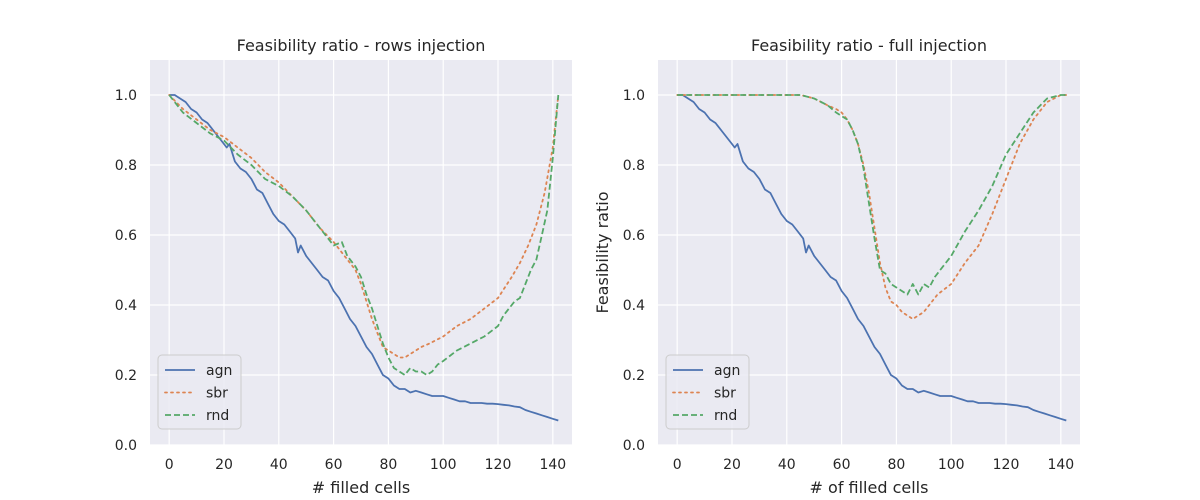  What do you see at coordinates (869, 487) in the screenshot?
I see `x-axis-label: # of filled cells` at bounding box center [869, 487].